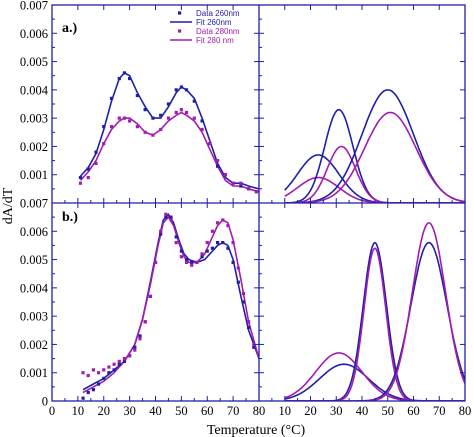 This screenshot has height=437, width=474. Describe the element at coordinates (8, 205) in the screenshot. I see `y-axis-label: dA/dT` at that location.